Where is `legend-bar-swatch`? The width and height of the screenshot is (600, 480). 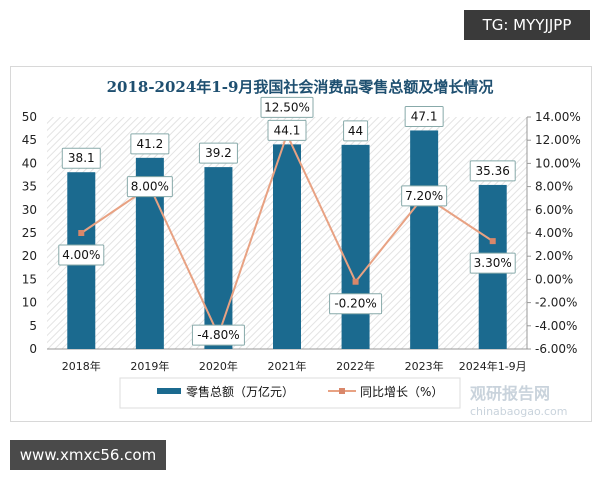
legend-bar-swatch is located at coordinates (169, 391).